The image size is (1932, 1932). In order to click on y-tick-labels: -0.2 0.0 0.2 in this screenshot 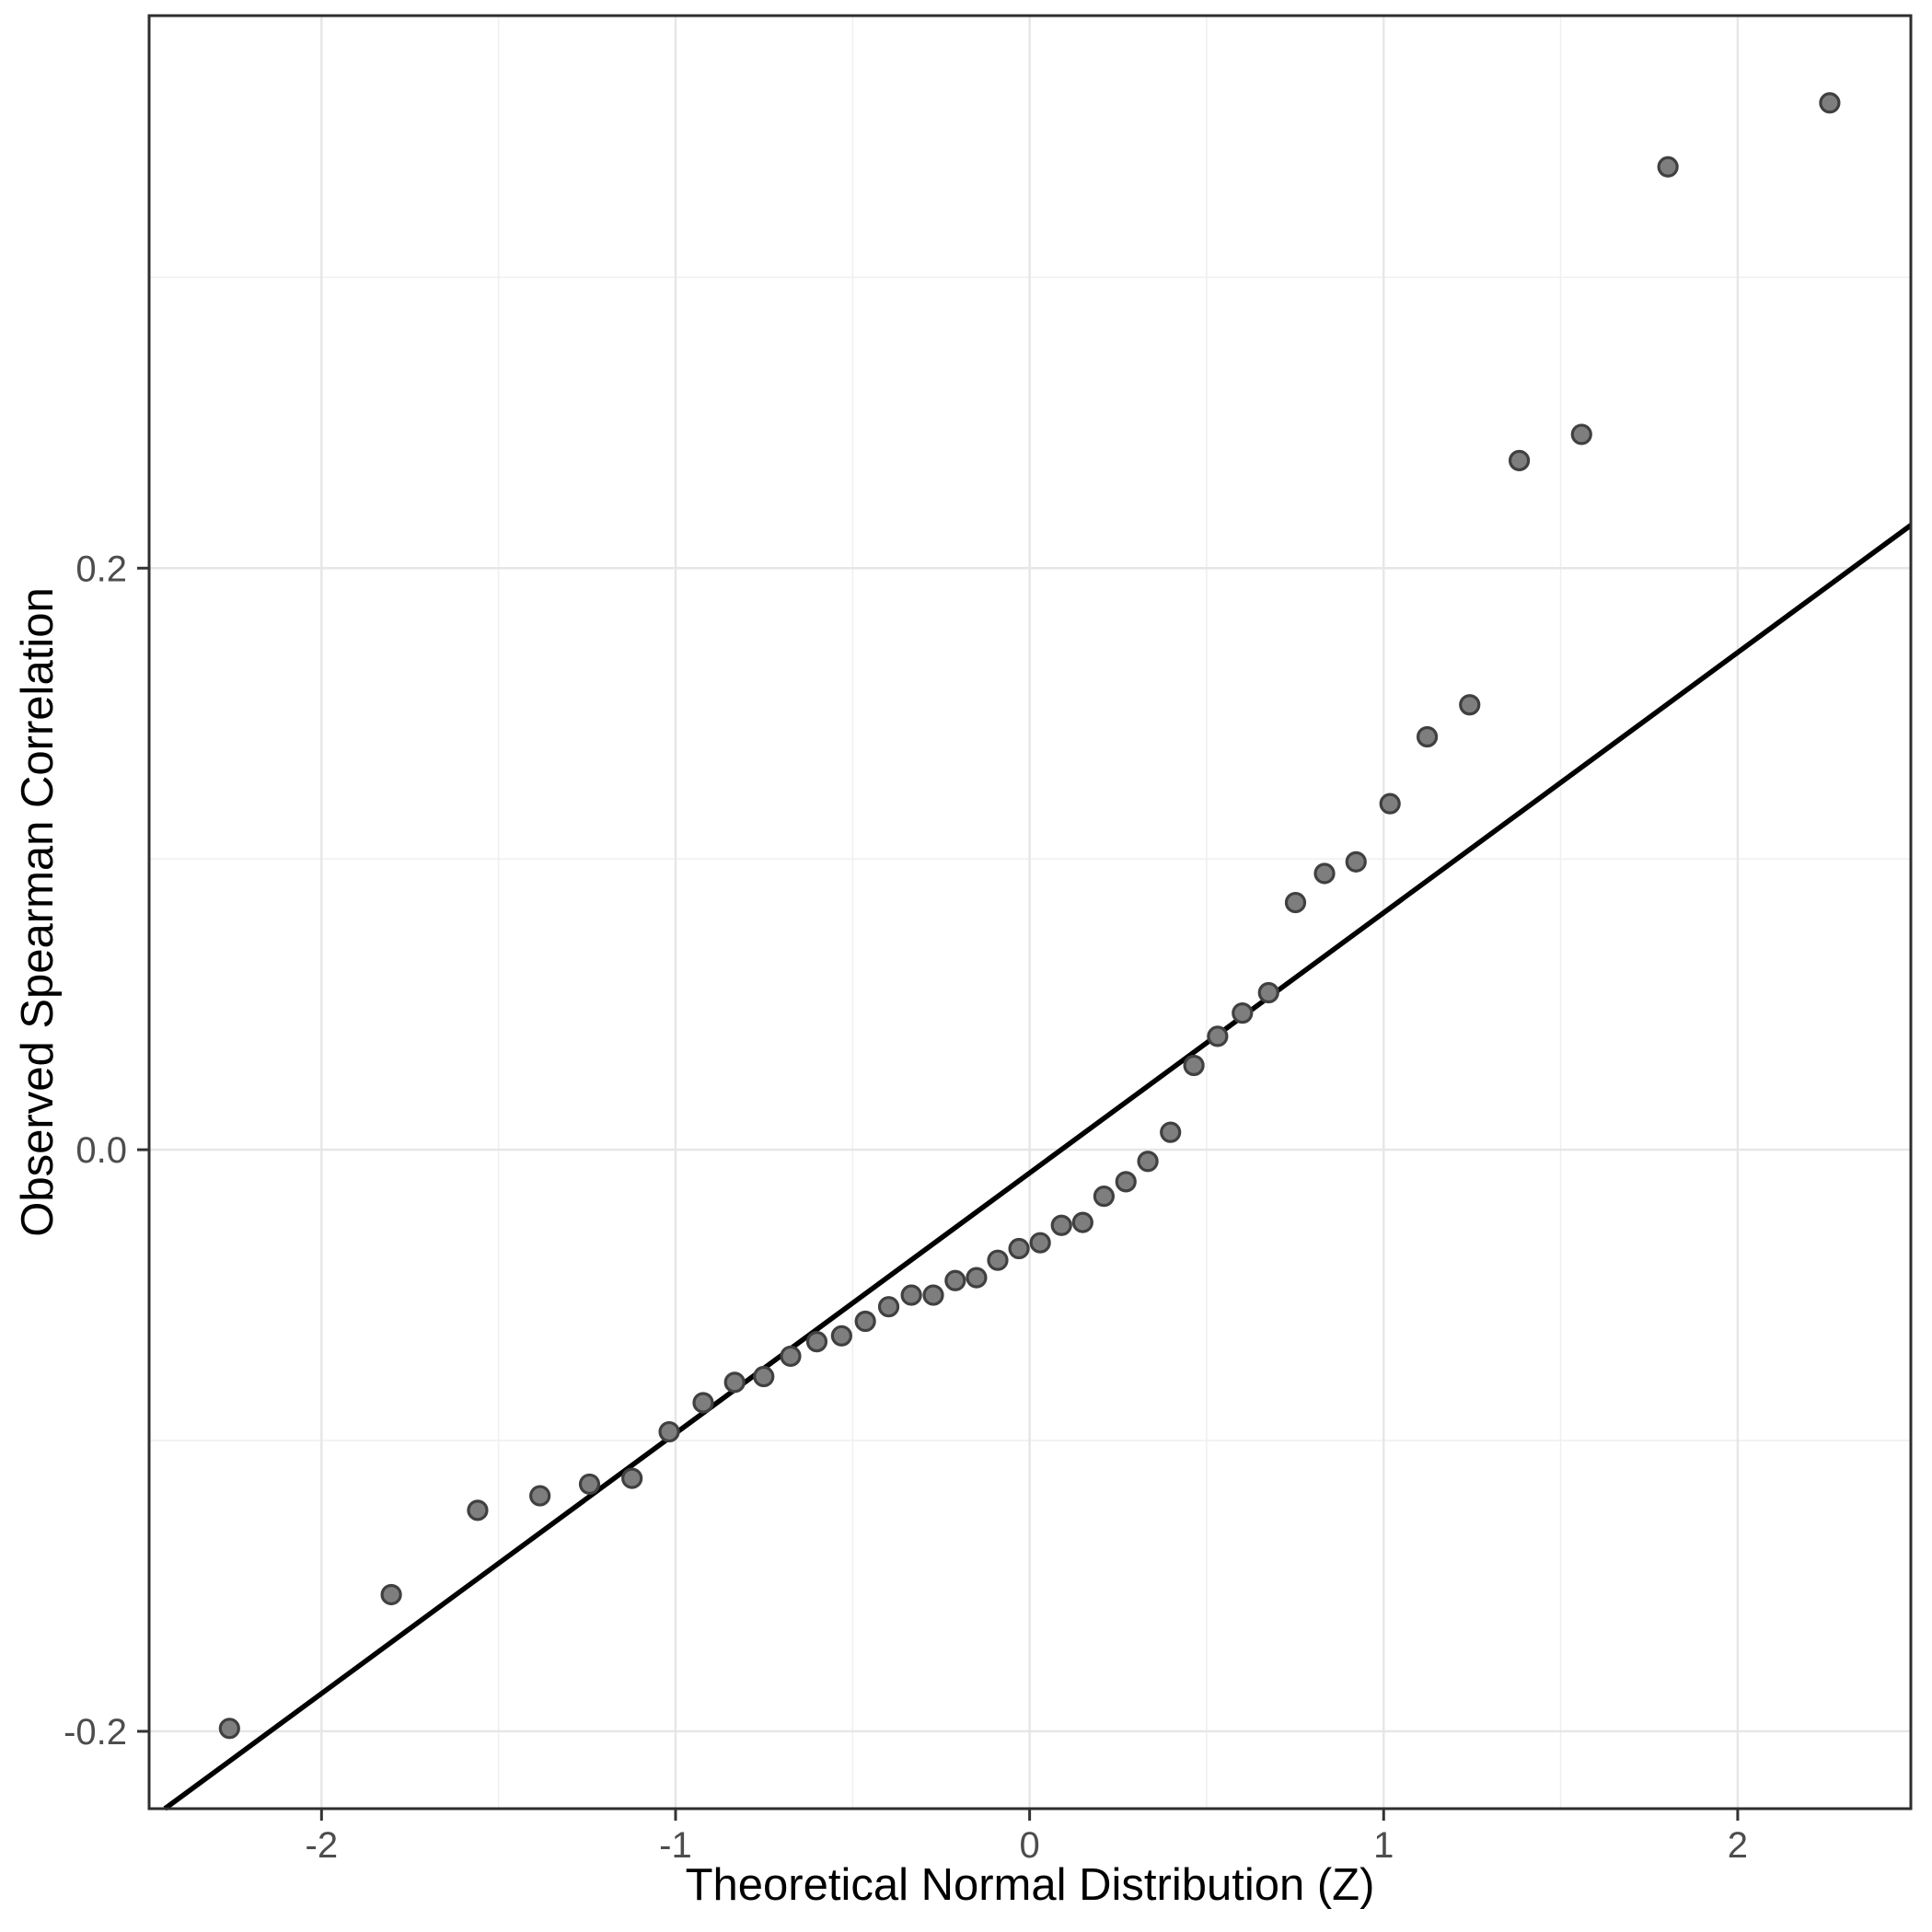, I will do `click(96, 1151)`.